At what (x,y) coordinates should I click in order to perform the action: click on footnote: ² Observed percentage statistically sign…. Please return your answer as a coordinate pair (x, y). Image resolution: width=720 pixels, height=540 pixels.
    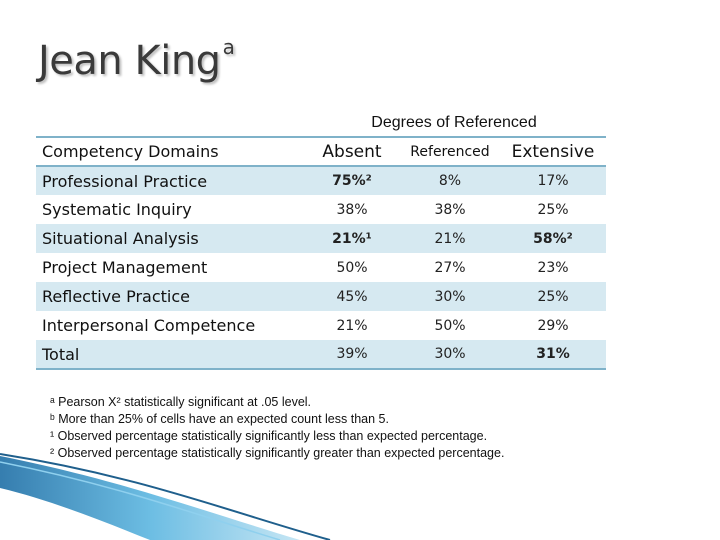
    Looking at the image, I should click on (277, 453).